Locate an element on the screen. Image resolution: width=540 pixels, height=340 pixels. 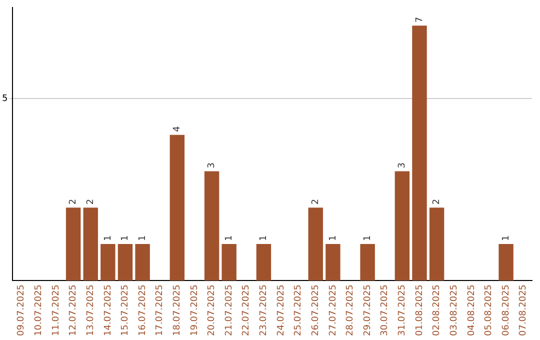
x-tick-label: 16.07.2025 is located at coordinates (143, 310).